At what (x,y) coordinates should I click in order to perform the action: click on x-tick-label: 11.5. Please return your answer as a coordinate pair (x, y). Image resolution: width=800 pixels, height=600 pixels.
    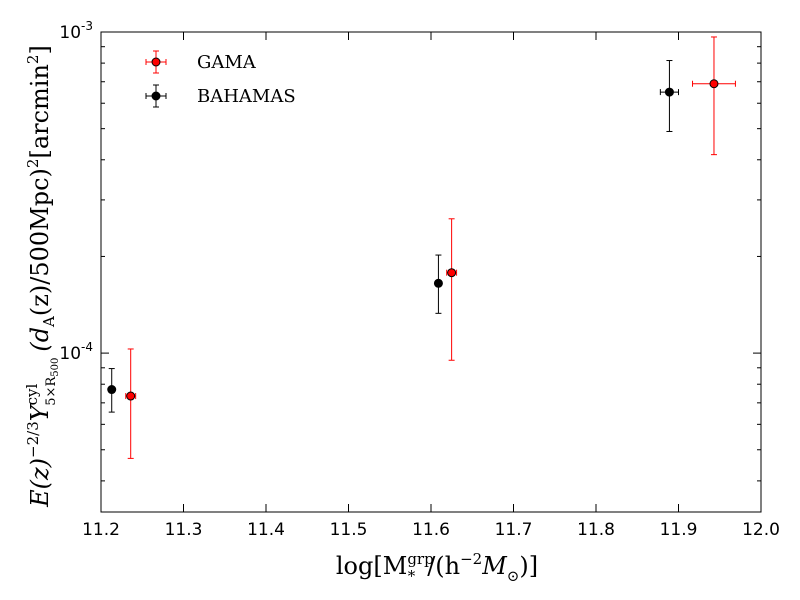
    Looking at the image, I should click on (349, 530).